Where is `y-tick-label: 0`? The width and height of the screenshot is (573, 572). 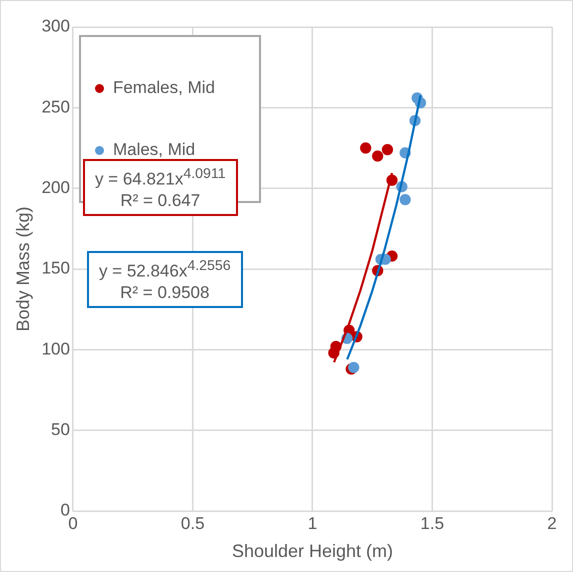
y-tick-label: 0 is located at coordinates (65, 510).